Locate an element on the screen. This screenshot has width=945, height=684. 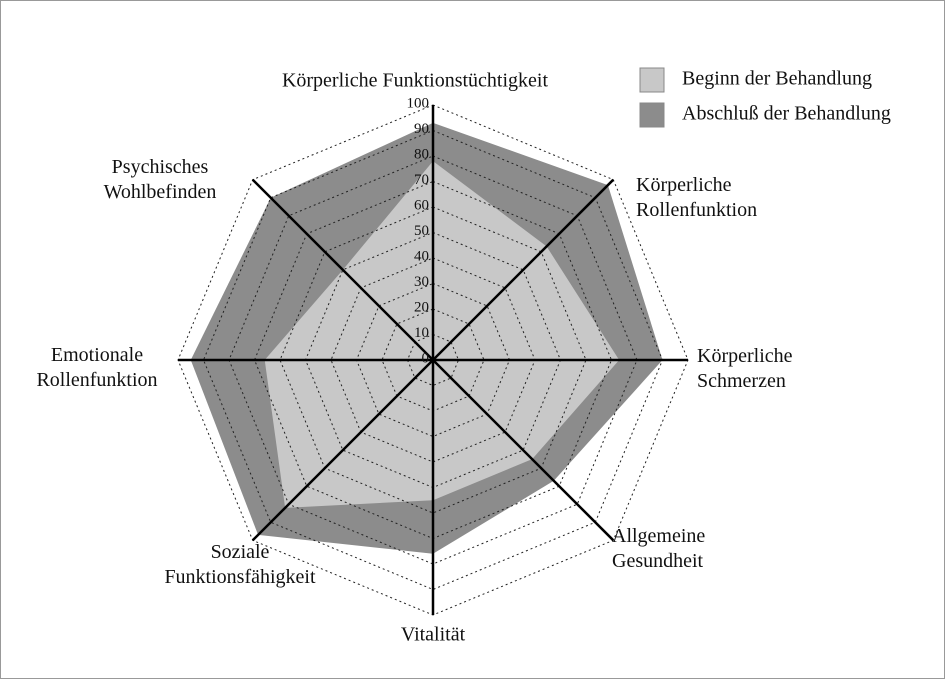
tick-label: 80 is located at coordinates (421, 154).